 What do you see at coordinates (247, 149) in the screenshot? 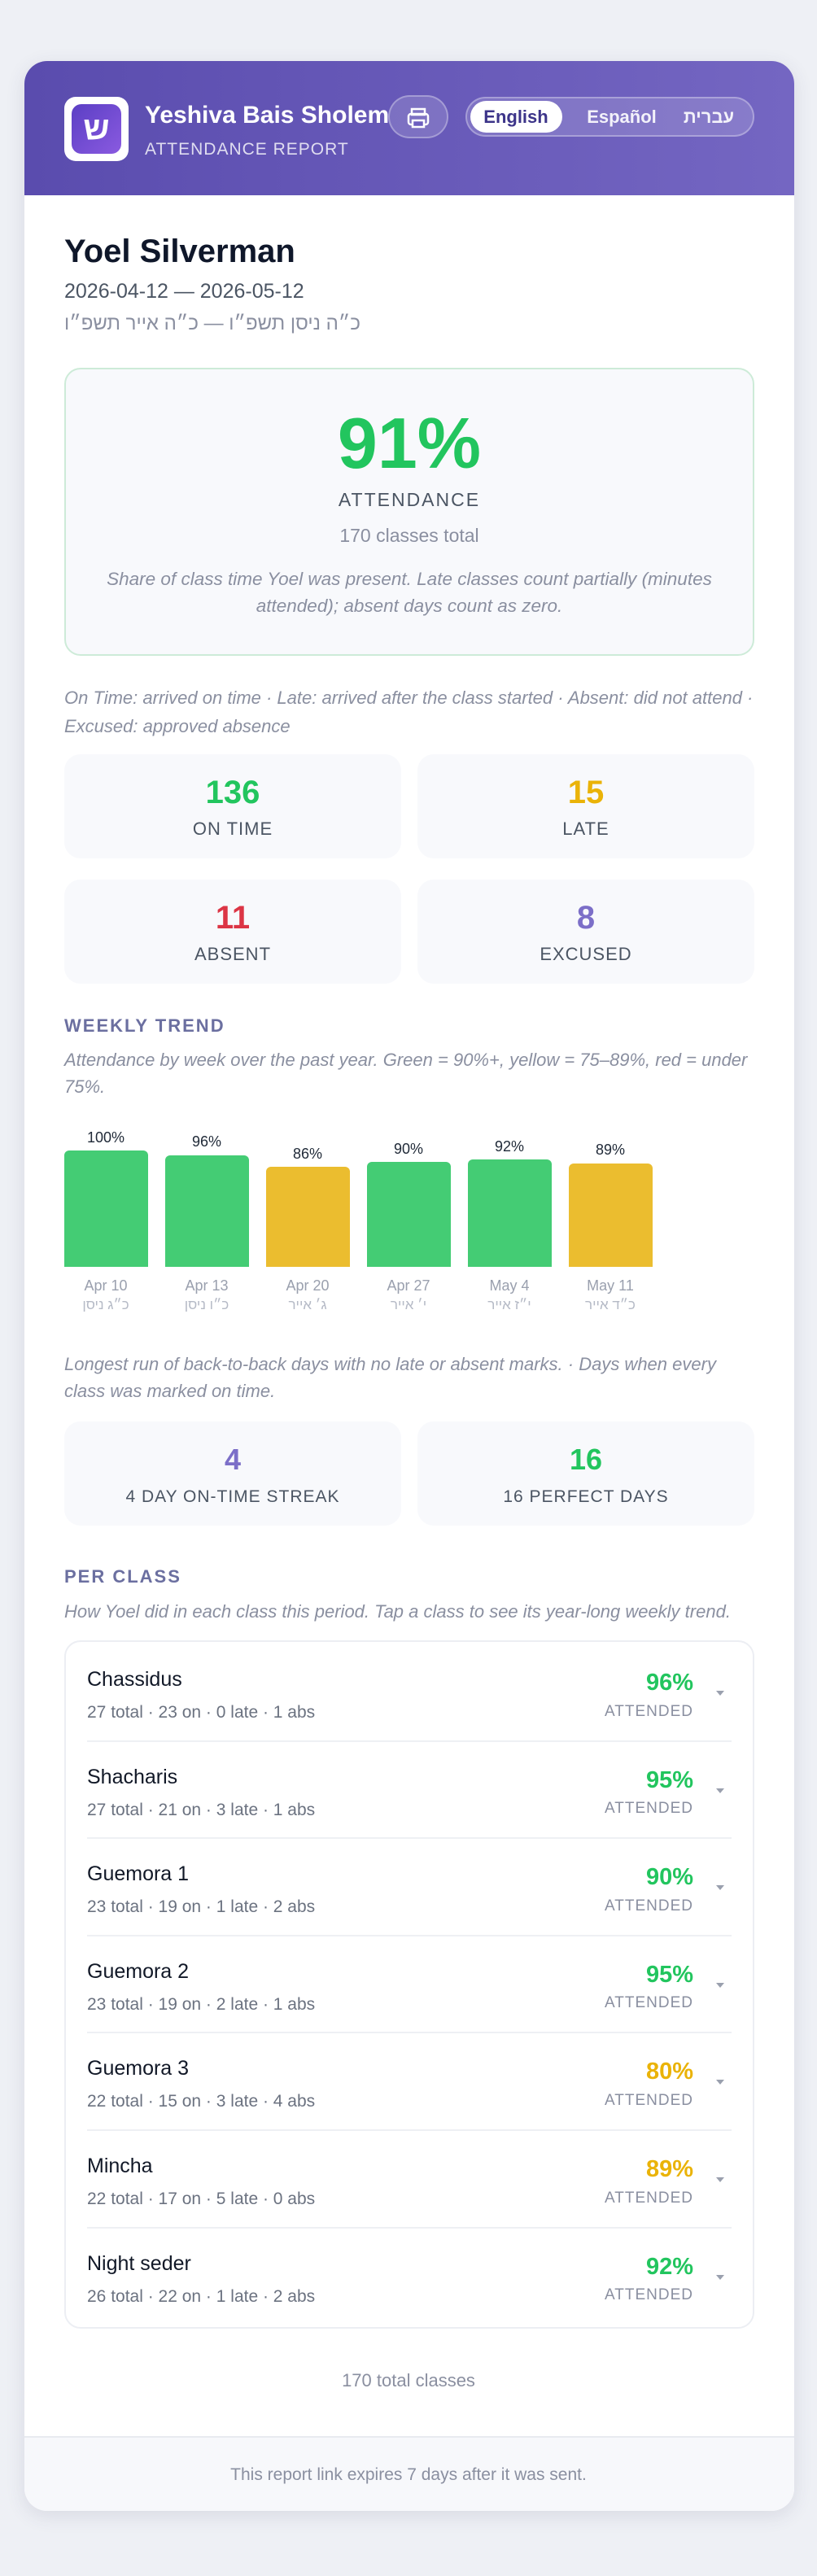
I see `header-subtitle: ATTENDANCE REPORT` at bounding box center [247, 149].